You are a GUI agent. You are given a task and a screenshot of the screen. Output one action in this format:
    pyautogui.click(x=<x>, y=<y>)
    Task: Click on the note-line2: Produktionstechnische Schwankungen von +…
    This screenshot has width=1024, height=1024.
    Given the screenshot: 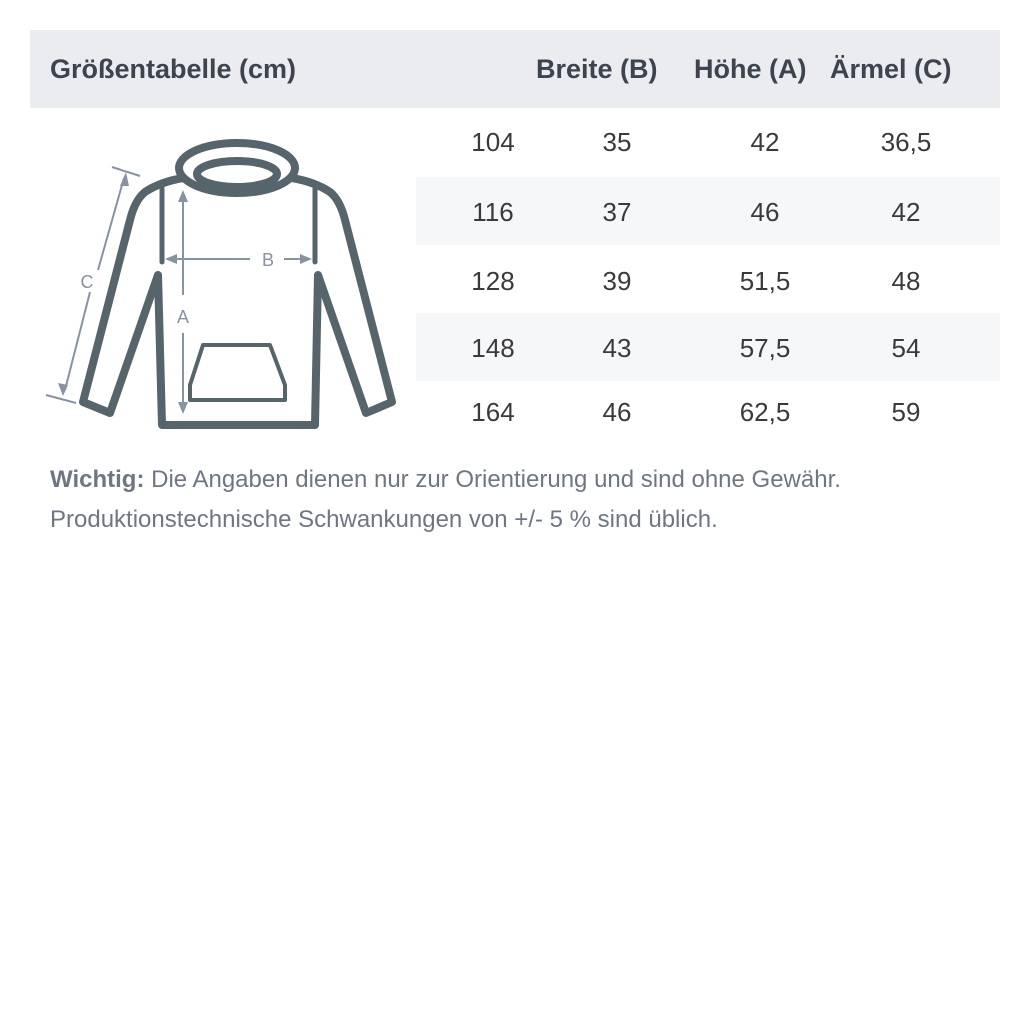 What is the action you would take?
    pyautogui.click(x=384, y=519)
    